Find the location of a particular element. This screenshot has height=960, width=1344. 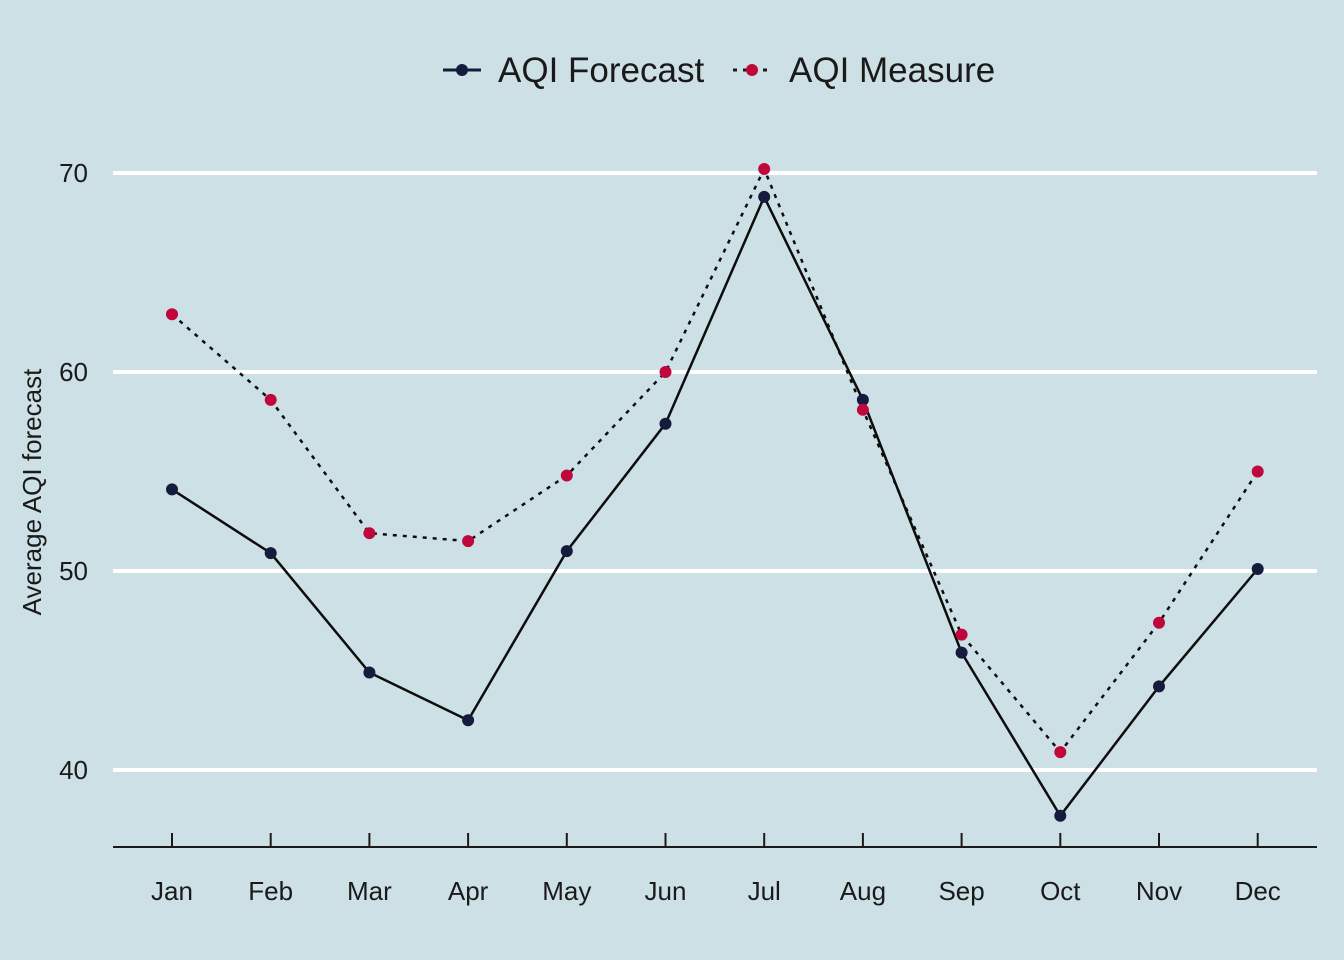

x-tick-label-jan: Jan is located at coordinates (172, 891).